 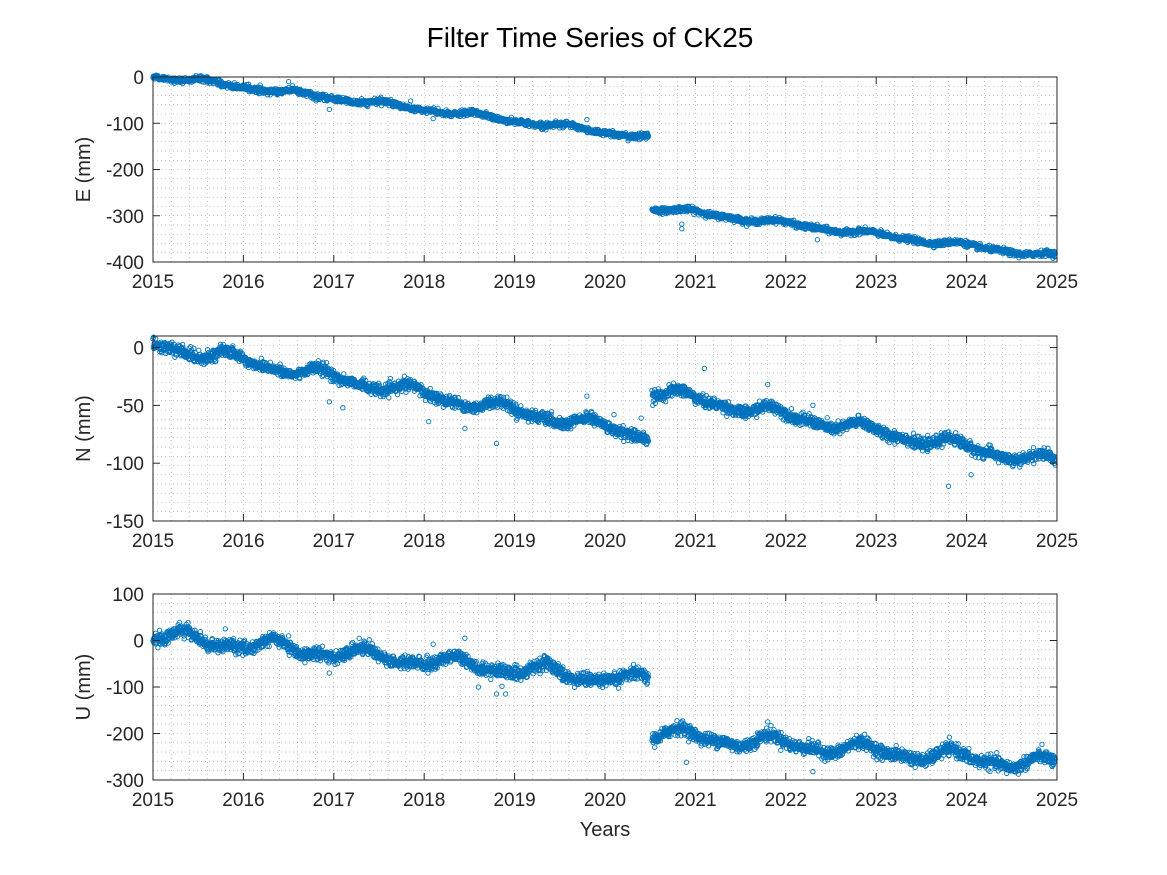 I want to click on x-tick-label: 2015, so click(x=153, y=282).